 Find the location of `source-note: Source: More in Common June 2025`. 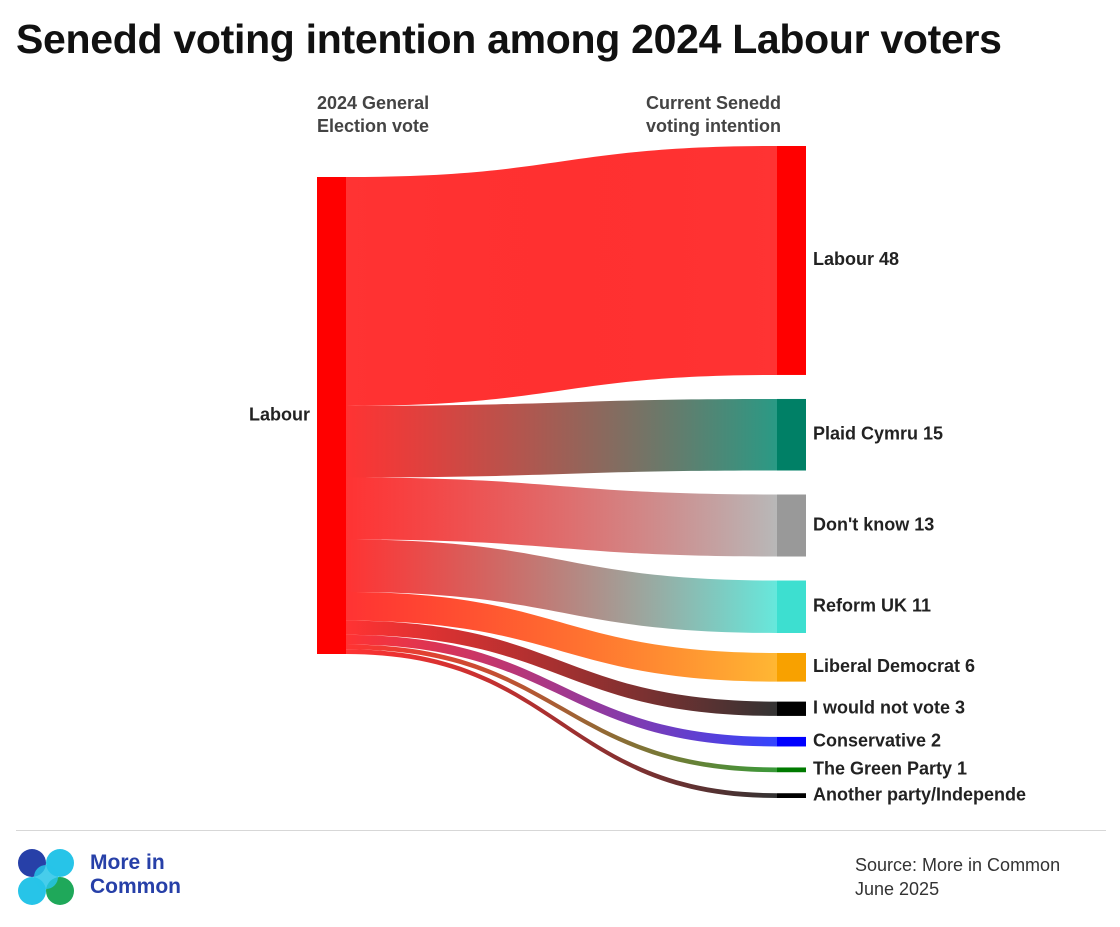

source-note: Source: More in Common June 2025 is located at coordinates (957, 877).